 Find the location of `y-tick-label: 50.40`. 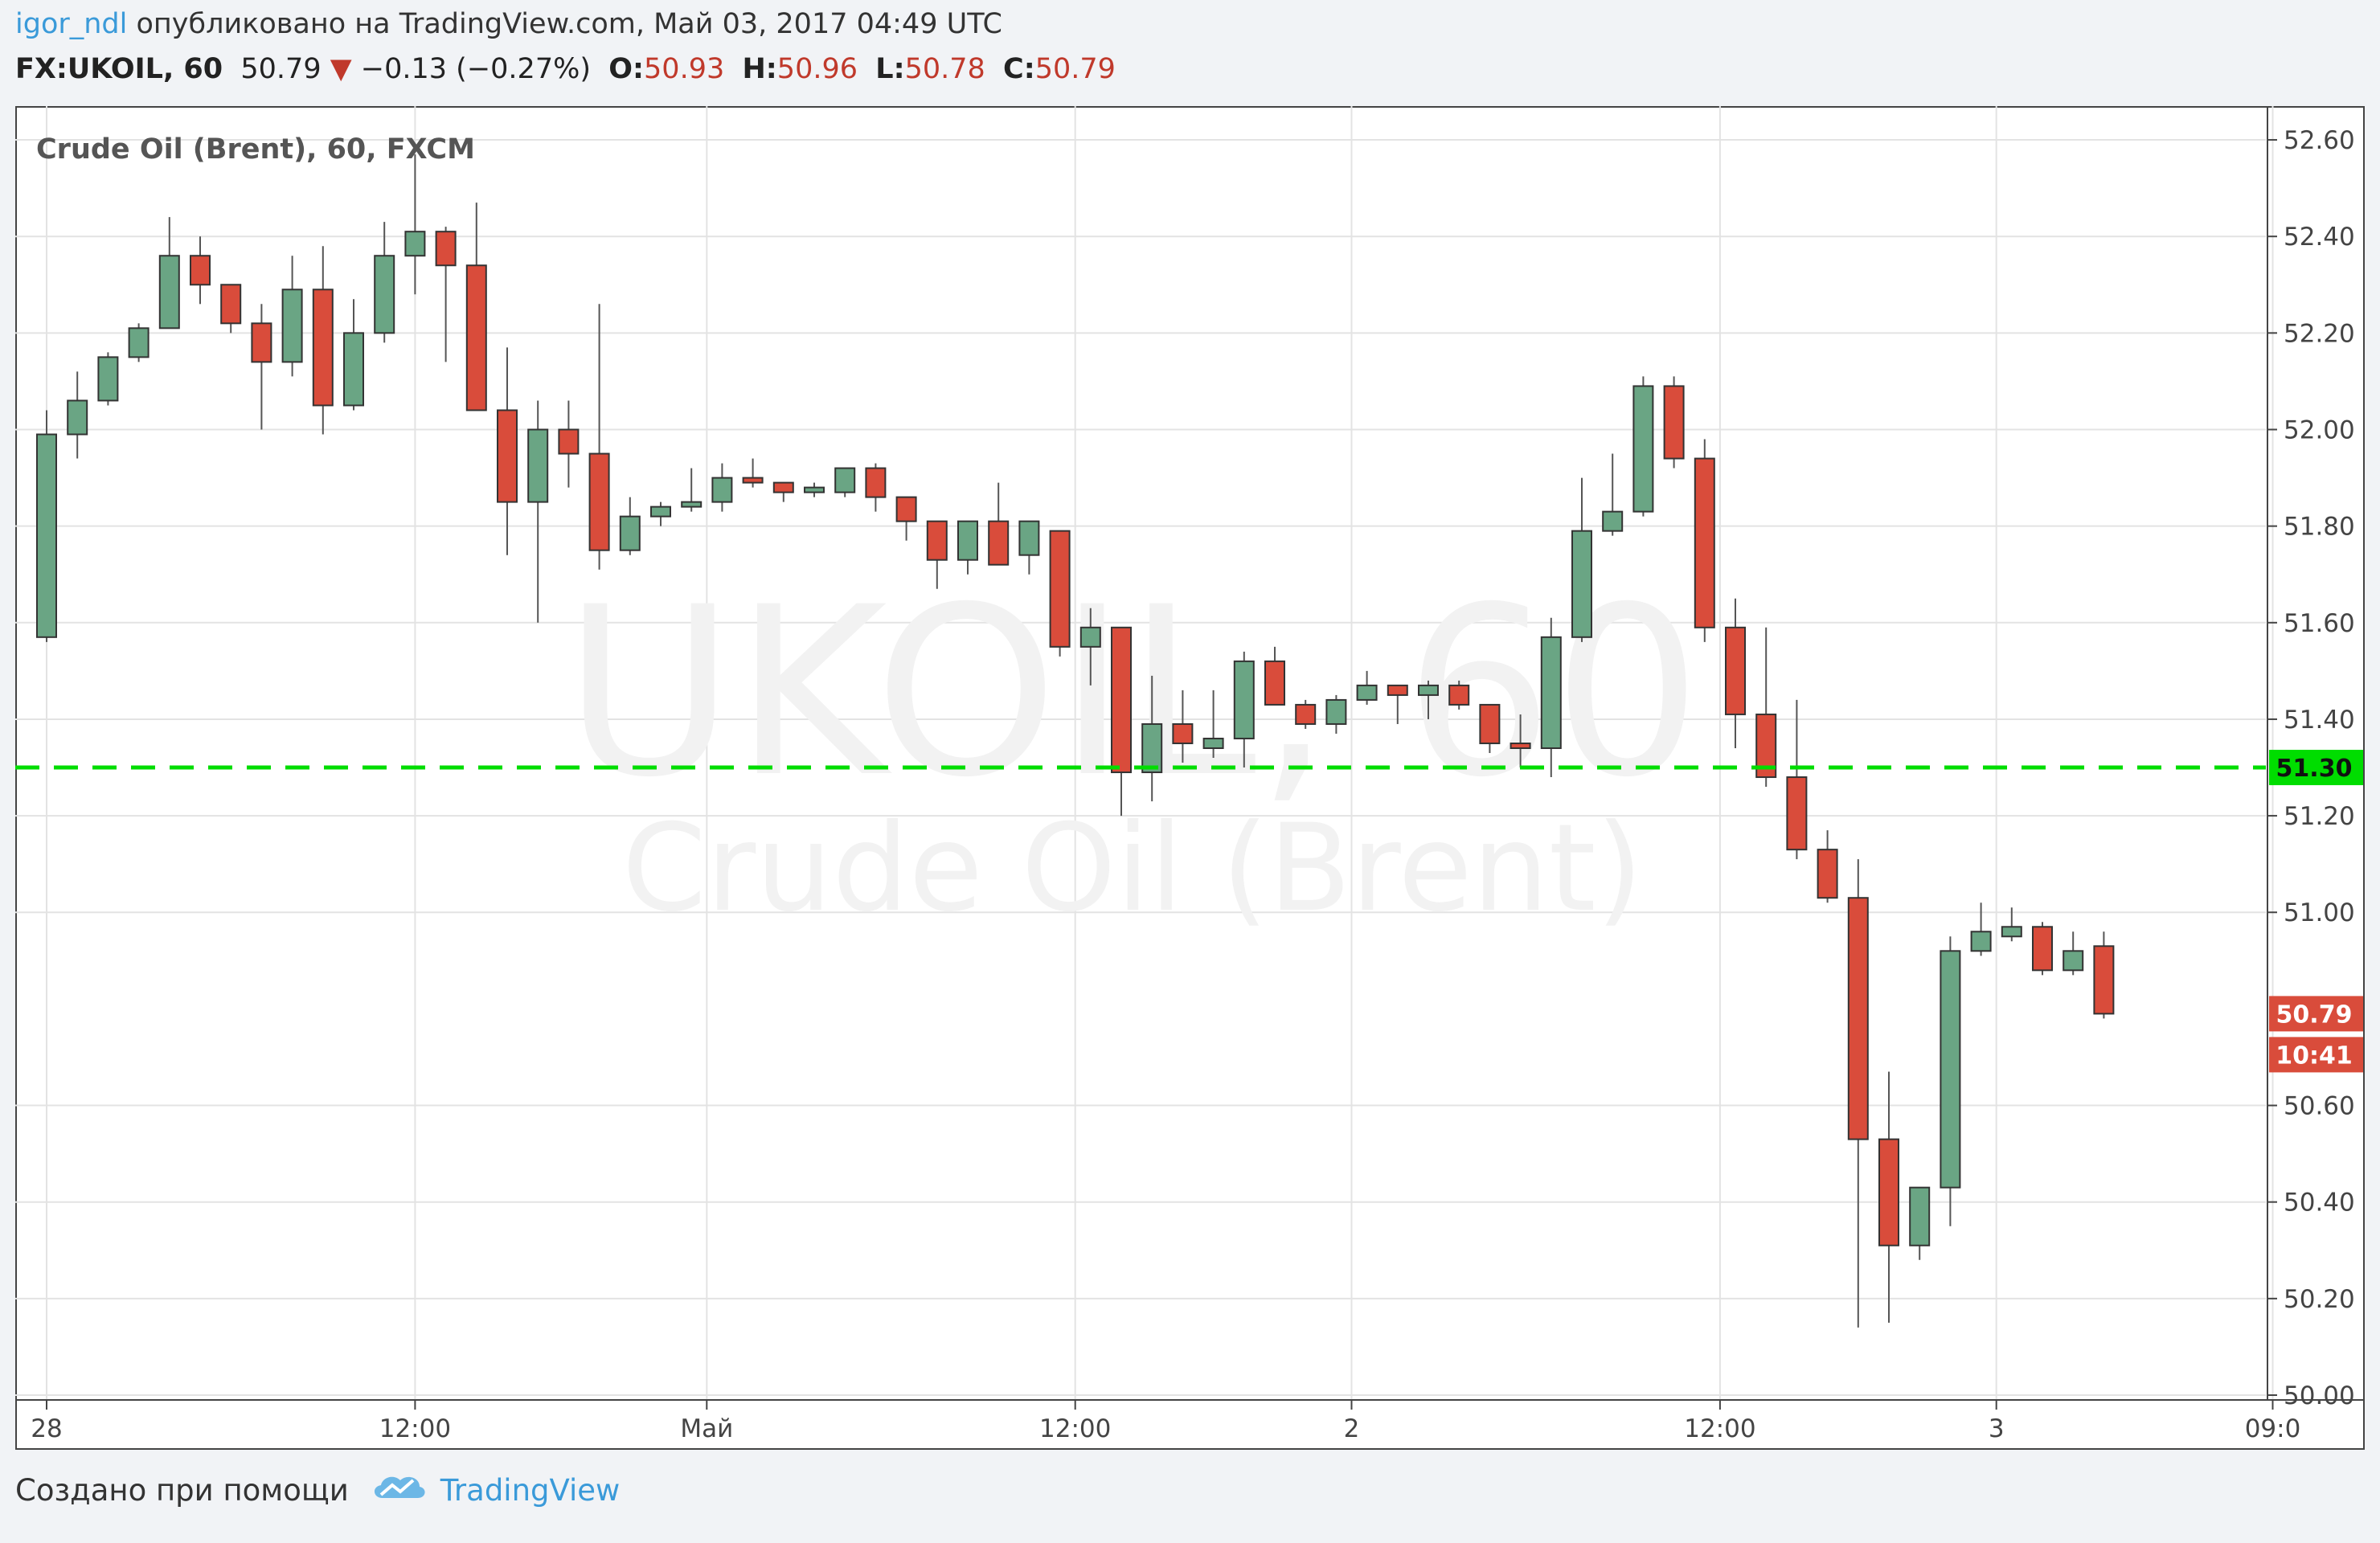

y-tick-label: 50.40 is located at coordinates (2319, 1203).